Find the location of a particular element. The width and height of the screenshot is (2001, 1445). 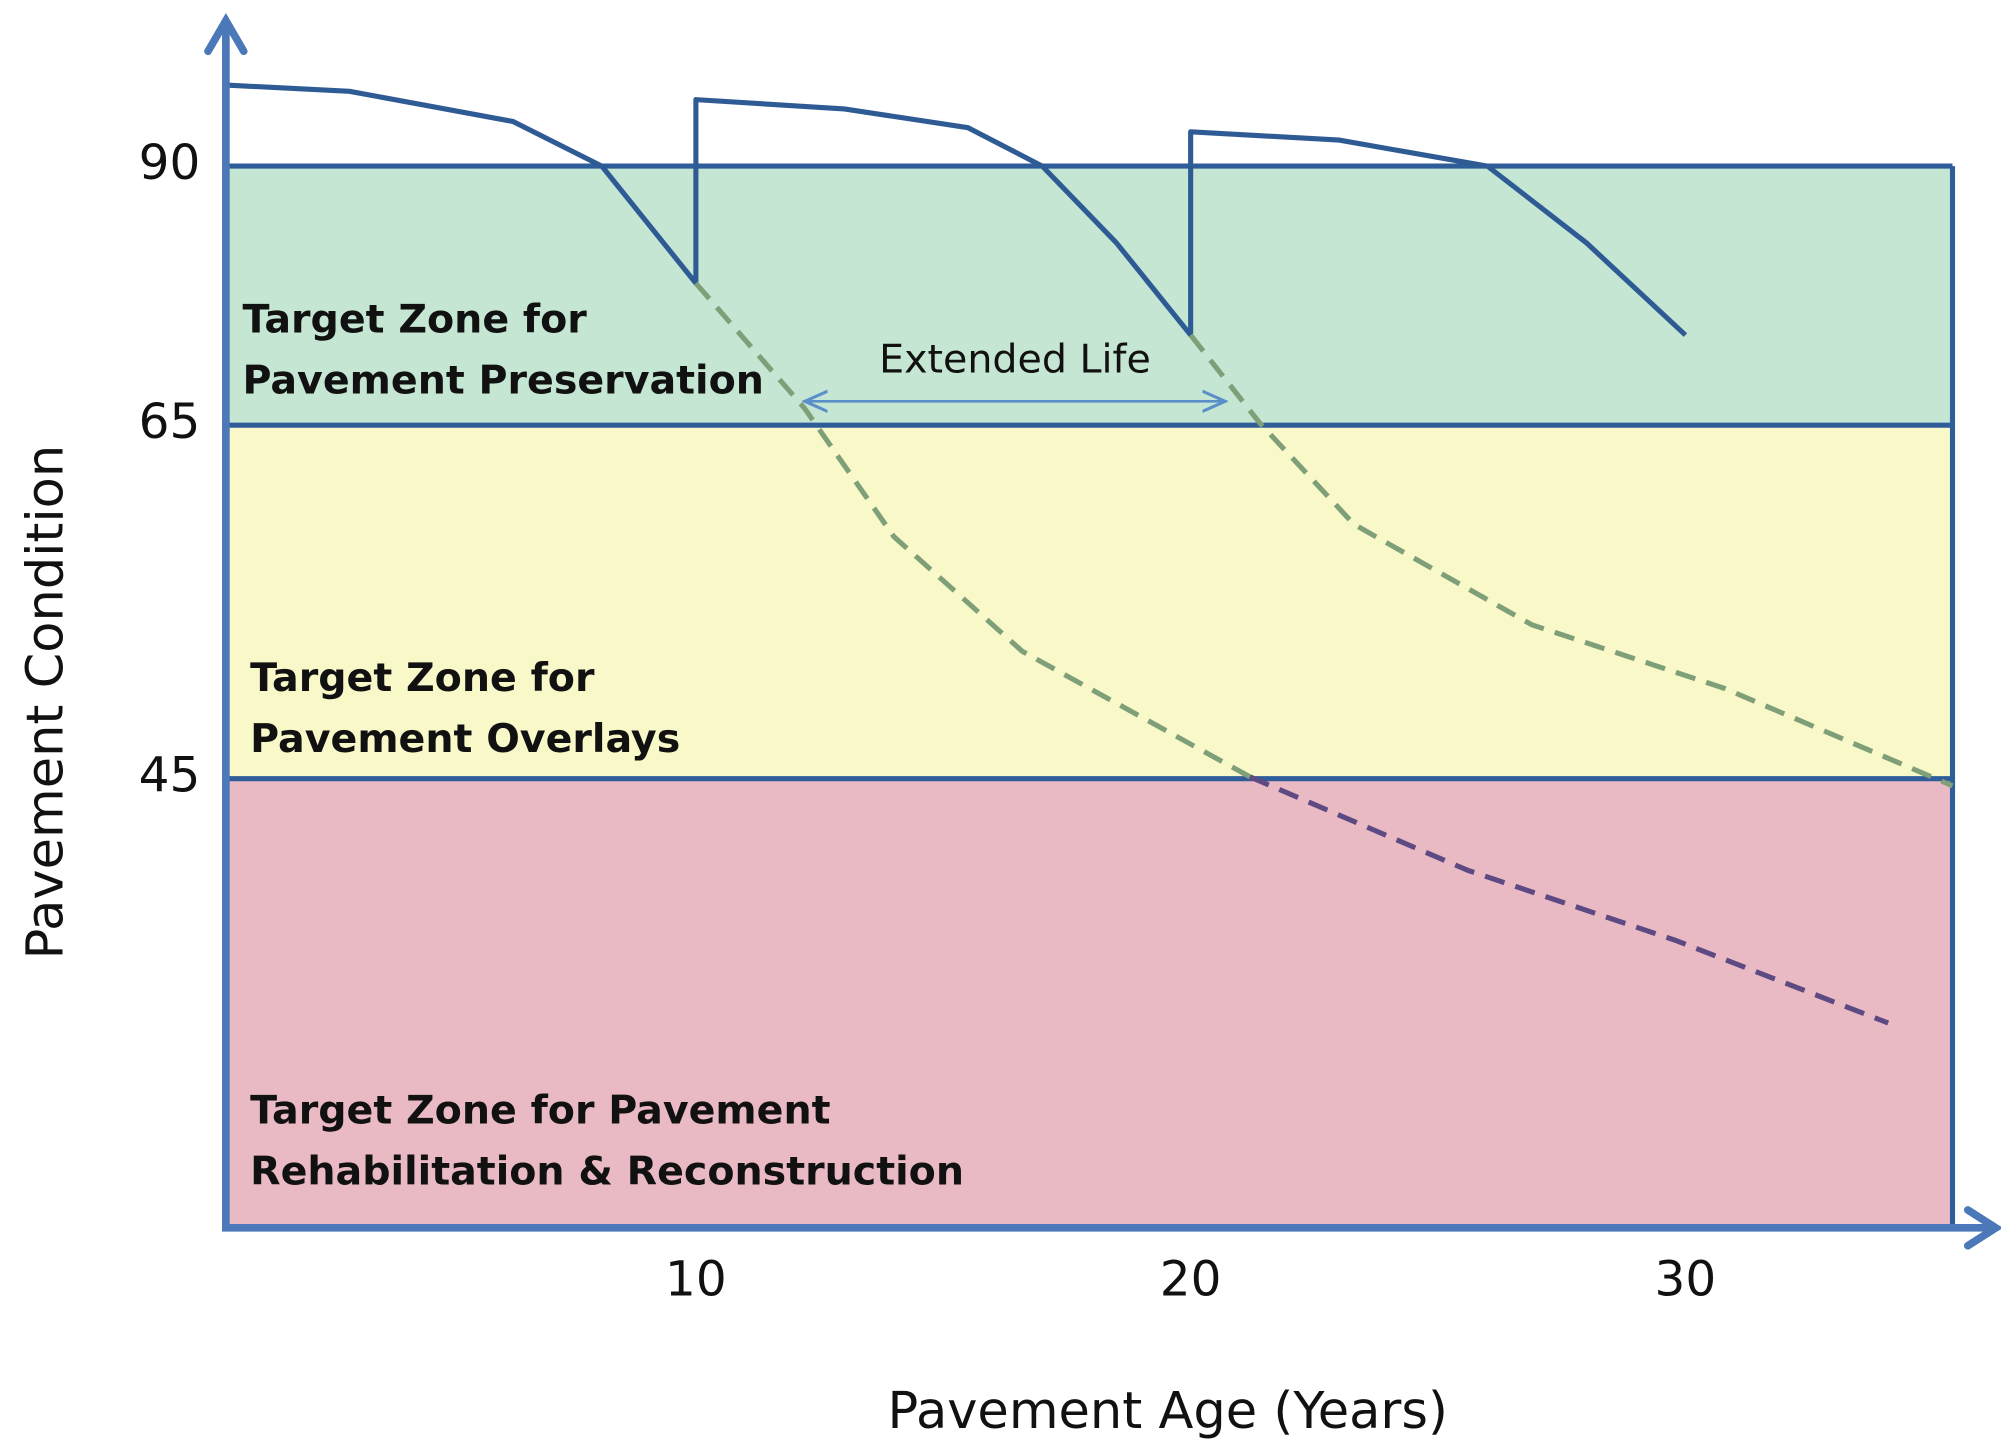

y-axis-arrow is located at coordinates (226, 34).